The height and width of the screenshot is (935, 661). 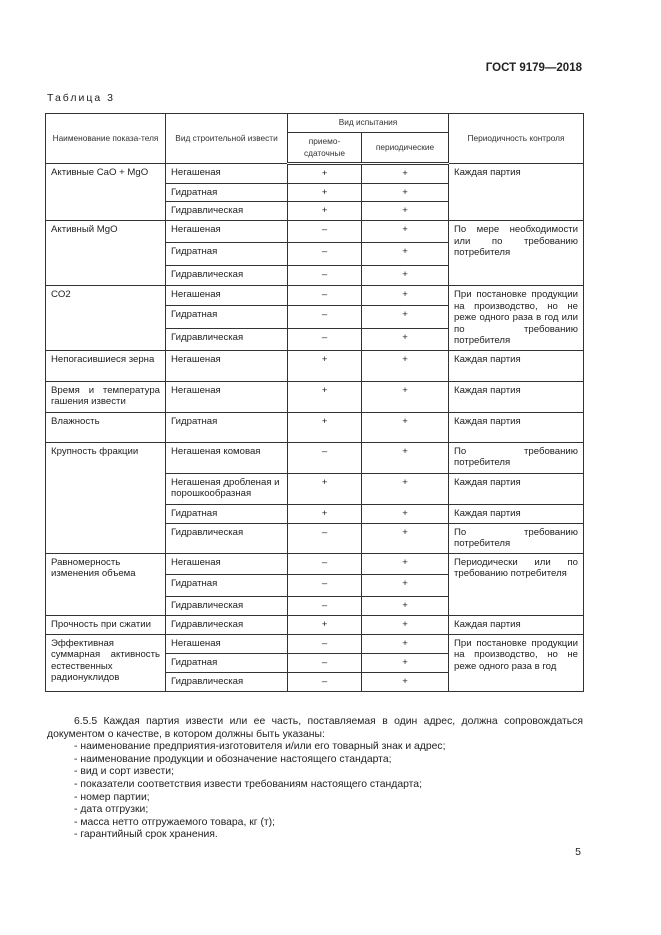 I want to click on table-row: Влажность Гидратная + + Каждая партия, so click(x=314, y=427).